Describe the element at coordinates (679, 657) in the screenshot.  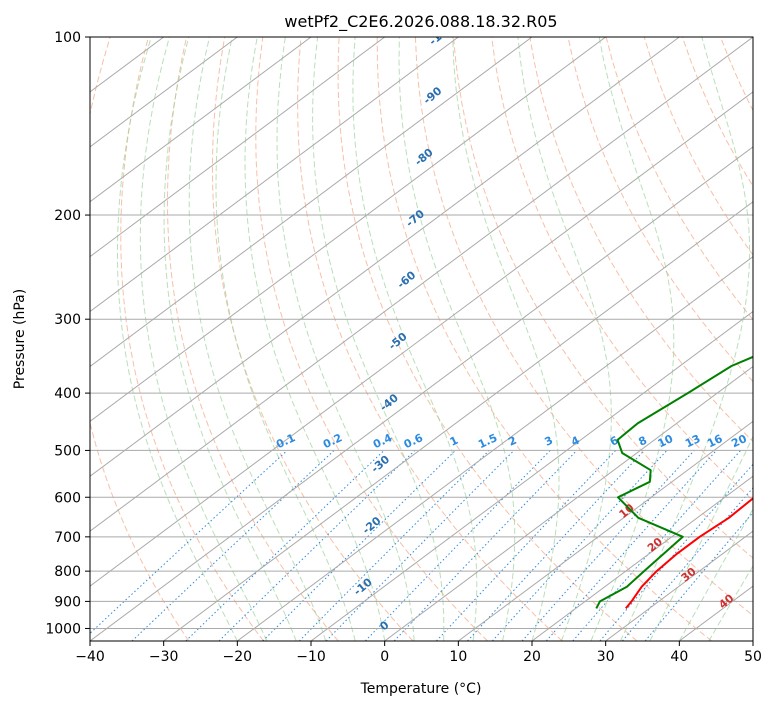
I see `x-tick-label: 40` at that location.